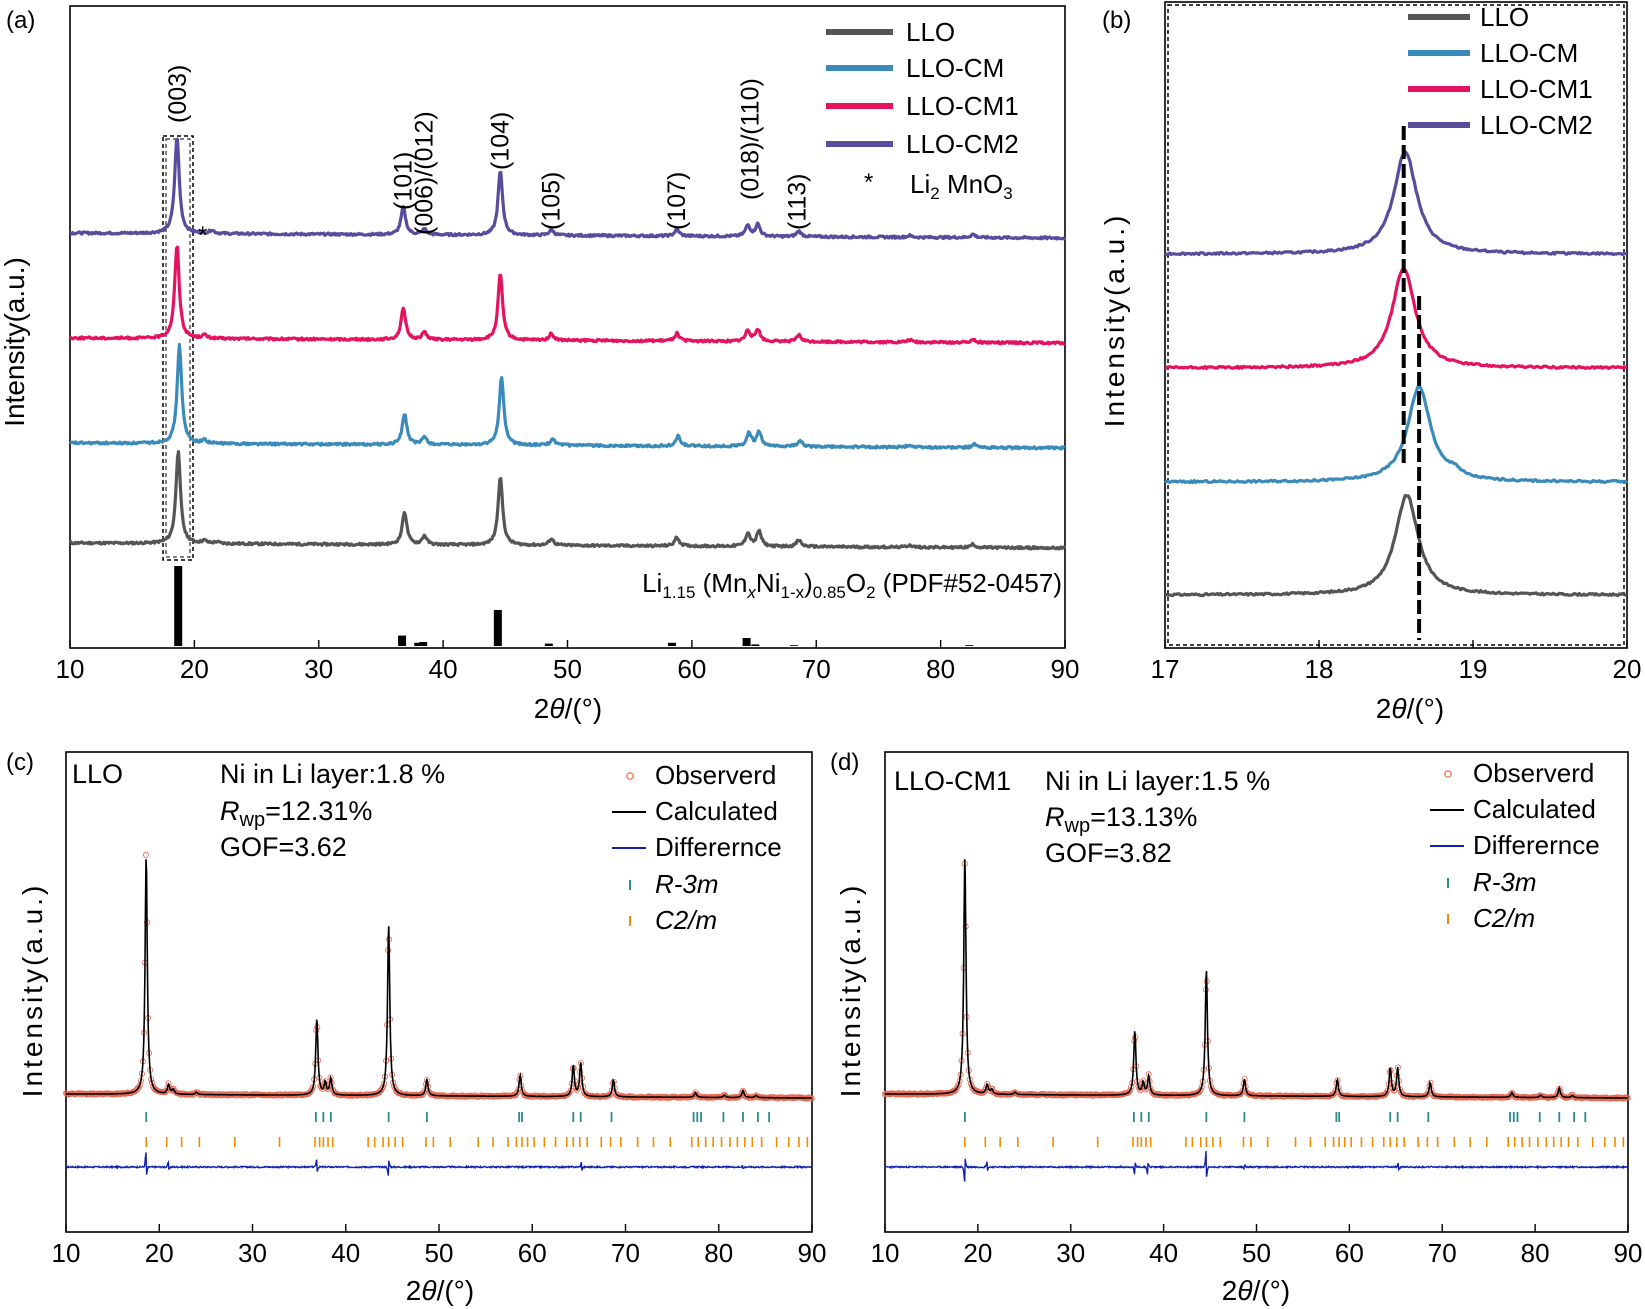  I want to click on panel-b-reference-dashes, so click(1411, 383).